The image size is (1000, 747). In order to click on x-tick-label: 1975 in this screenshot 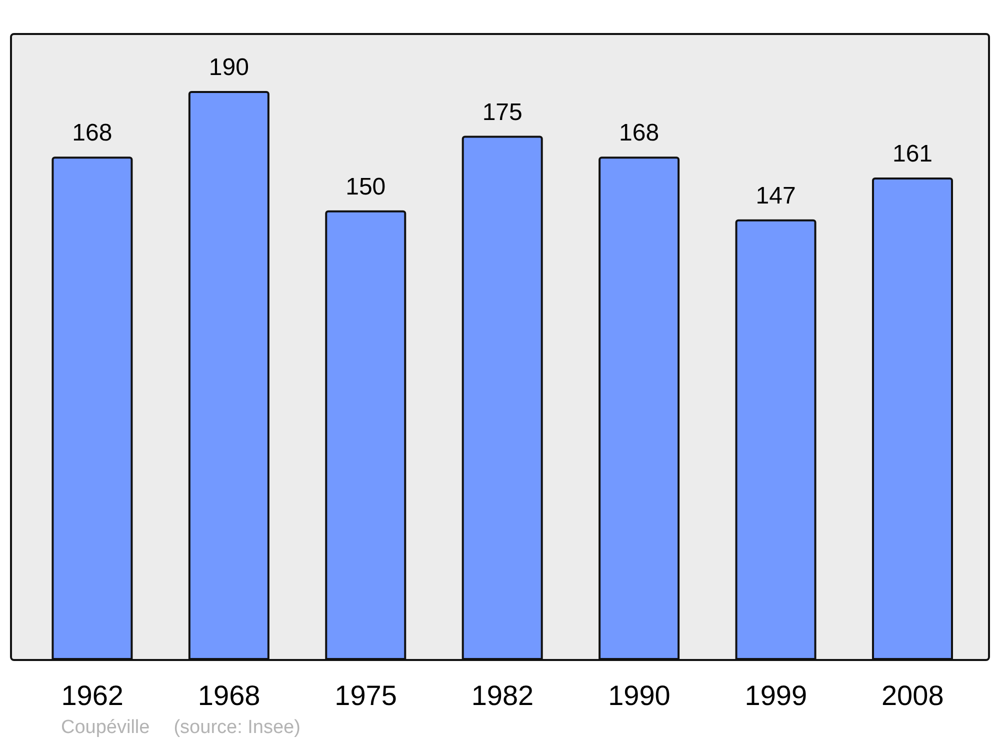, I will do `click(365, 695)`.